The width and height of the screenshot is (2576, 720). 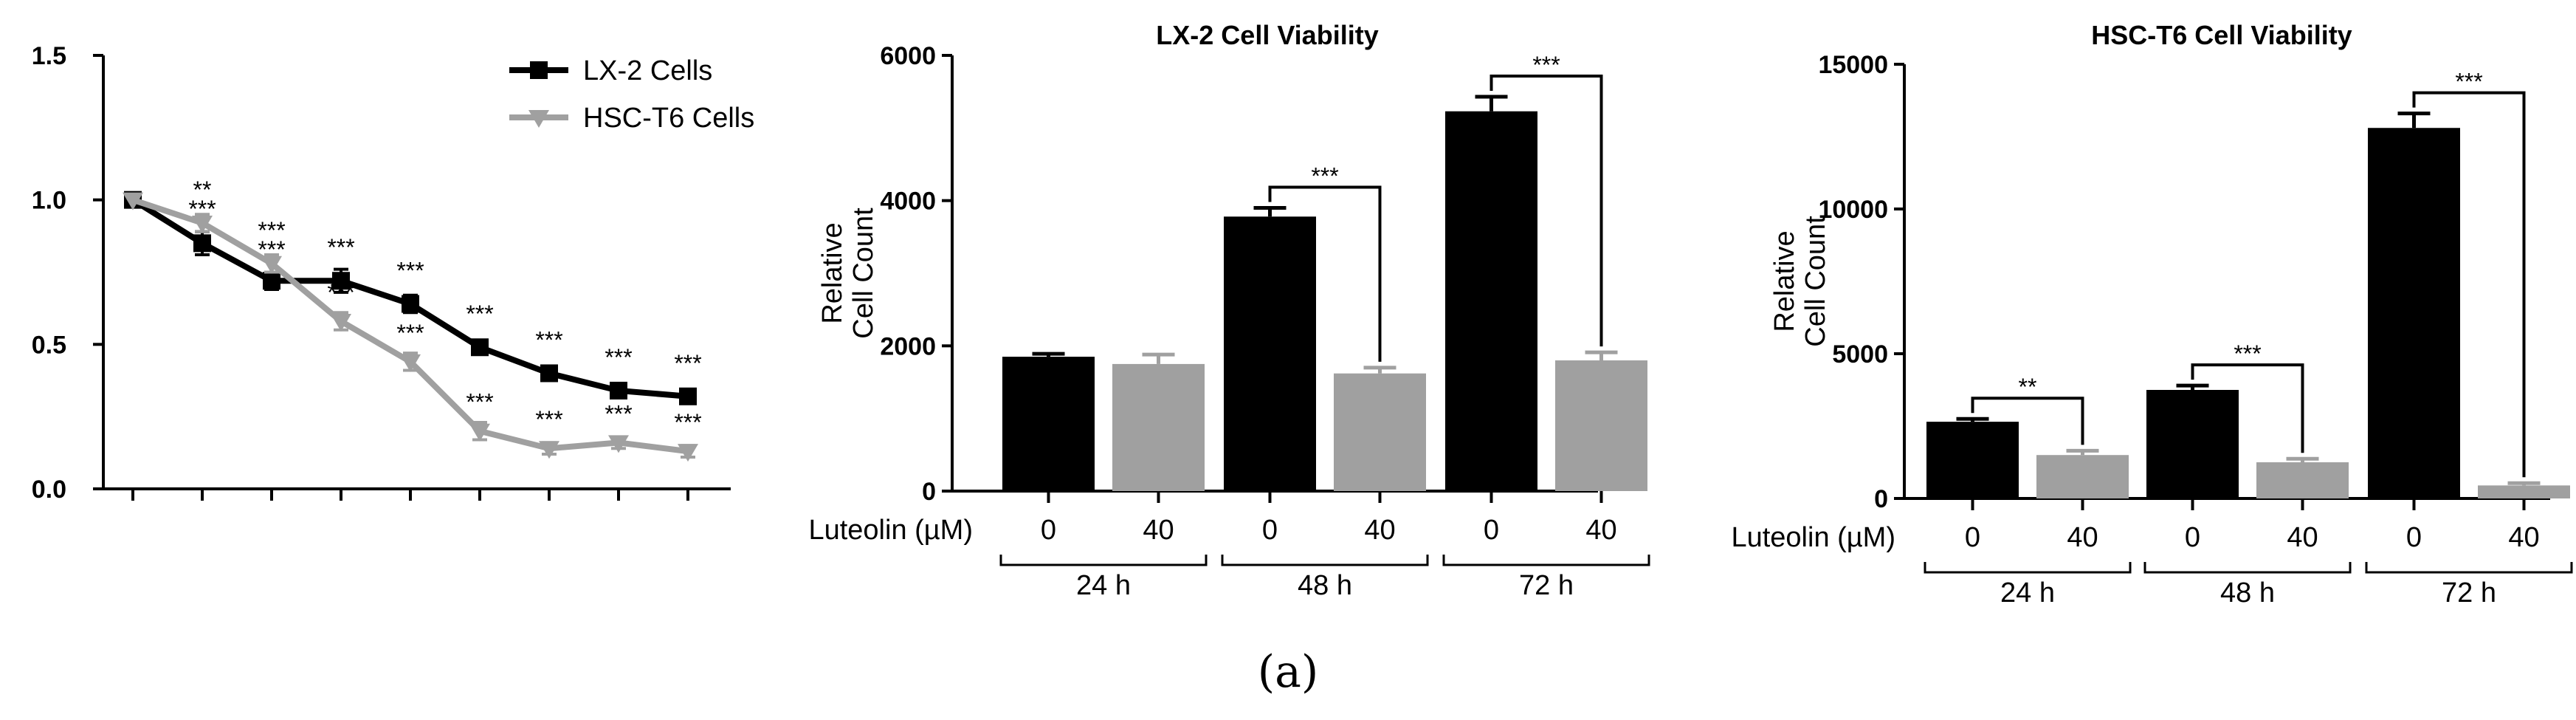 I want to click on y-tick-label: 10000, so click(x=1853, y=210).